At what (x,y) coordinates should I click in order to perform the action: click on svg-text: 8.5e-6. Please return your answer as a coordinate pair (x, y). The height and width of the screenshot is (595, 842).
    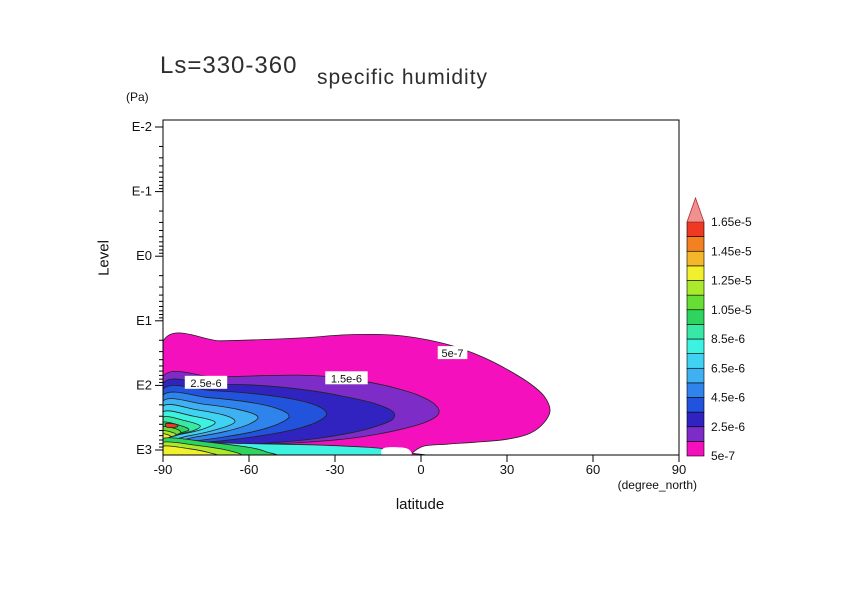
    Looking at the image, I should click on (728, 339).